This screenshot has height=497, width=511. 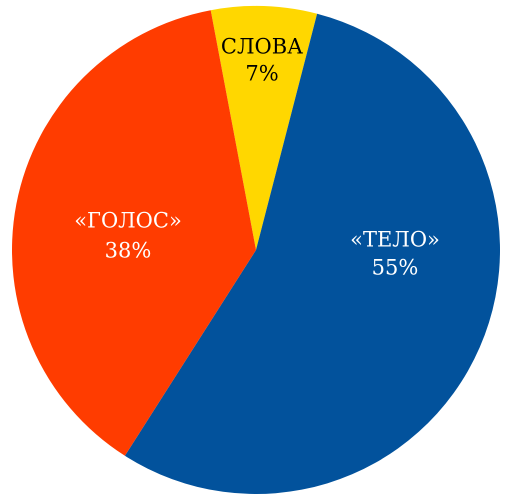 I want to click on slice-label: «ГОЛОС», so click(x=128, y=221).